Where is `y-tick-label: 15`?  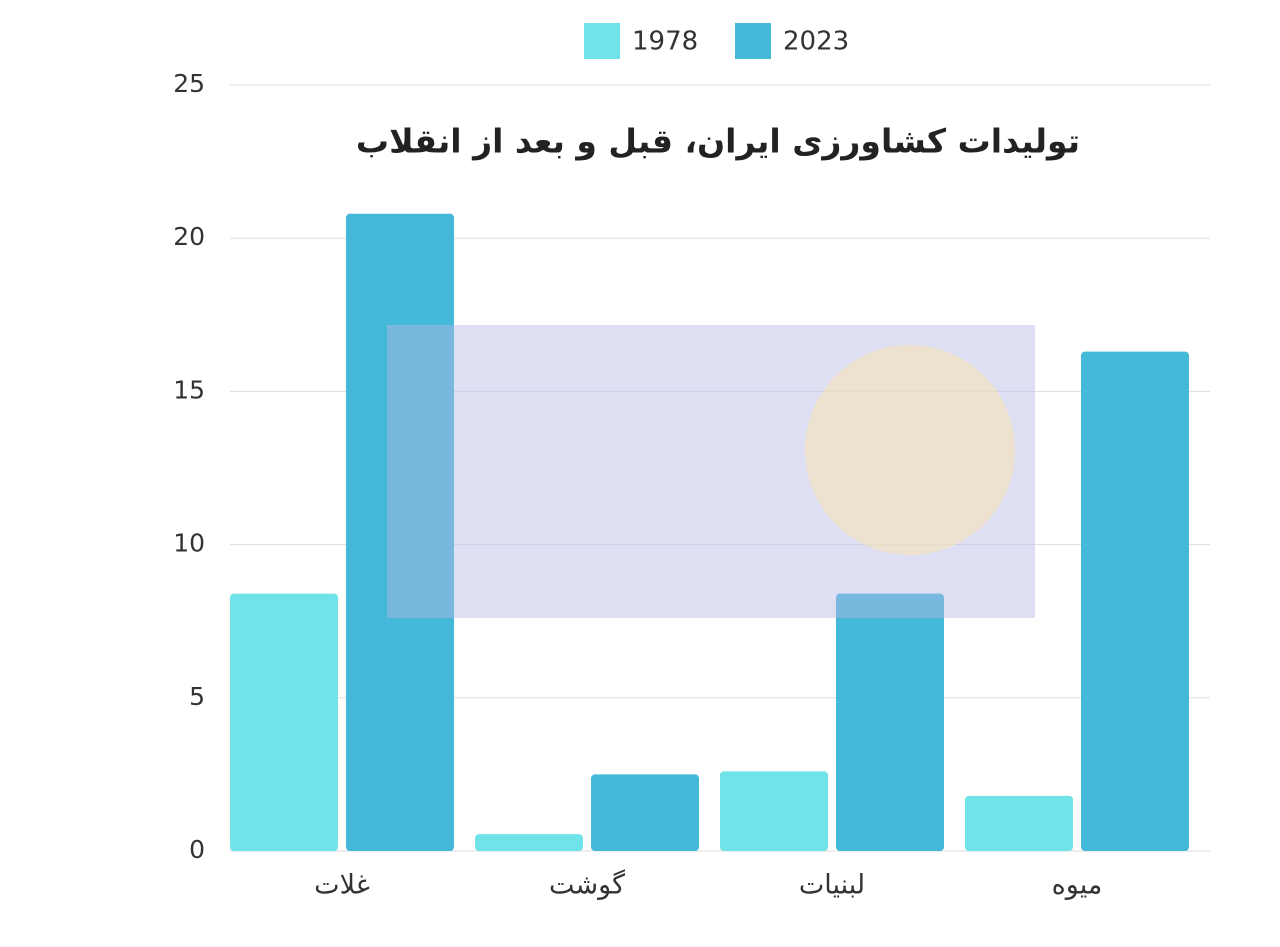 y-tick-label: 15 is located at coordinates (189, 389).